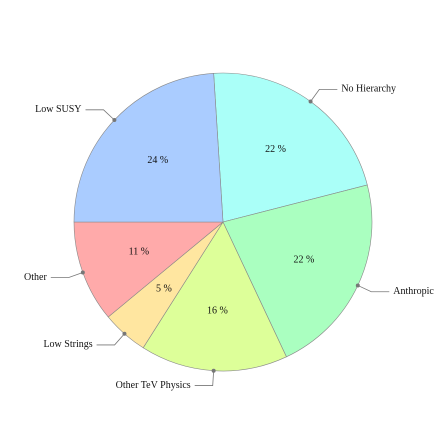  I want to click on slice-value-label: 24 %, so click(157, 160).